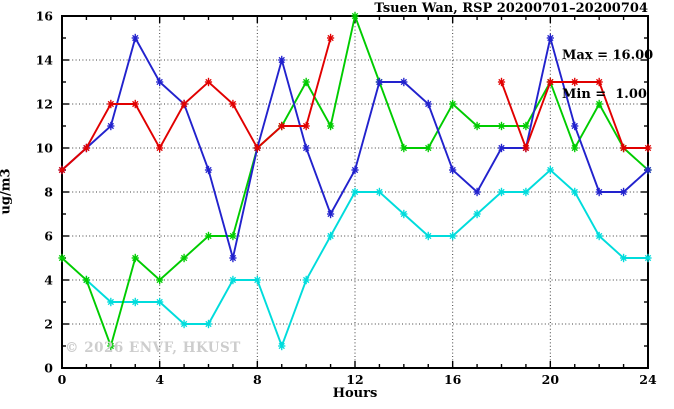 This screenshot has width=674, height=409. What do you see at coordinates (607, 75) in the screenshot?
I see `stats-box: Max = 16.00 Min = 1.00` at bounding box center [607, 75].